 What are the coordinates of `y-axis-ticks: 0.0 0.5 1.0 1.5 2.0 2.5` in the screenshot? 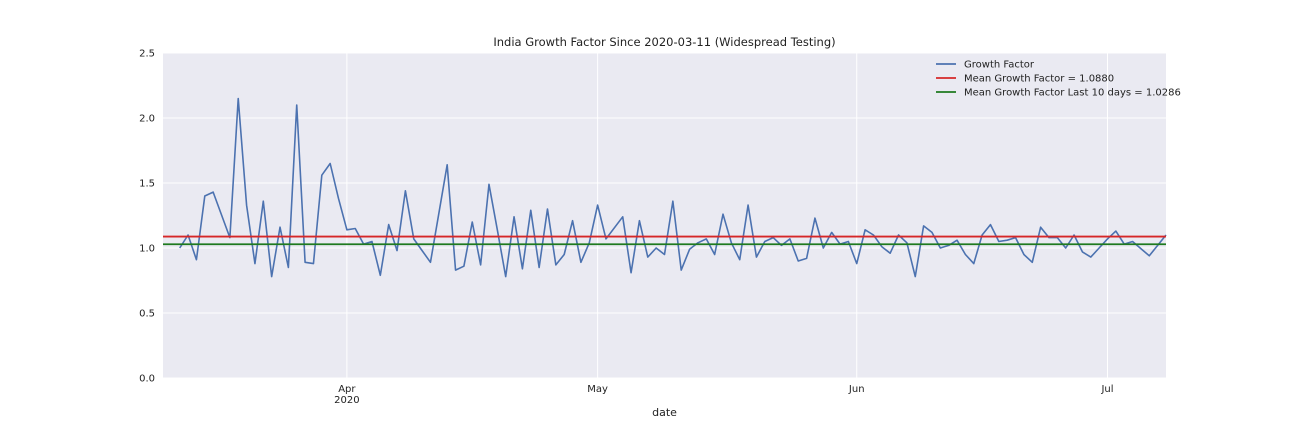 It's located at (147, 217).